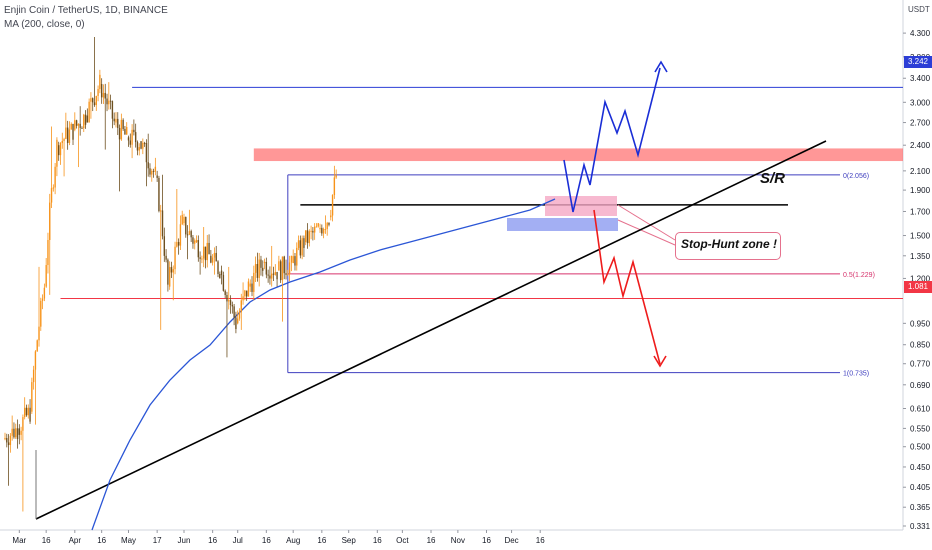  I want to click on y-tick-label: 2.700, so click(920, 123).